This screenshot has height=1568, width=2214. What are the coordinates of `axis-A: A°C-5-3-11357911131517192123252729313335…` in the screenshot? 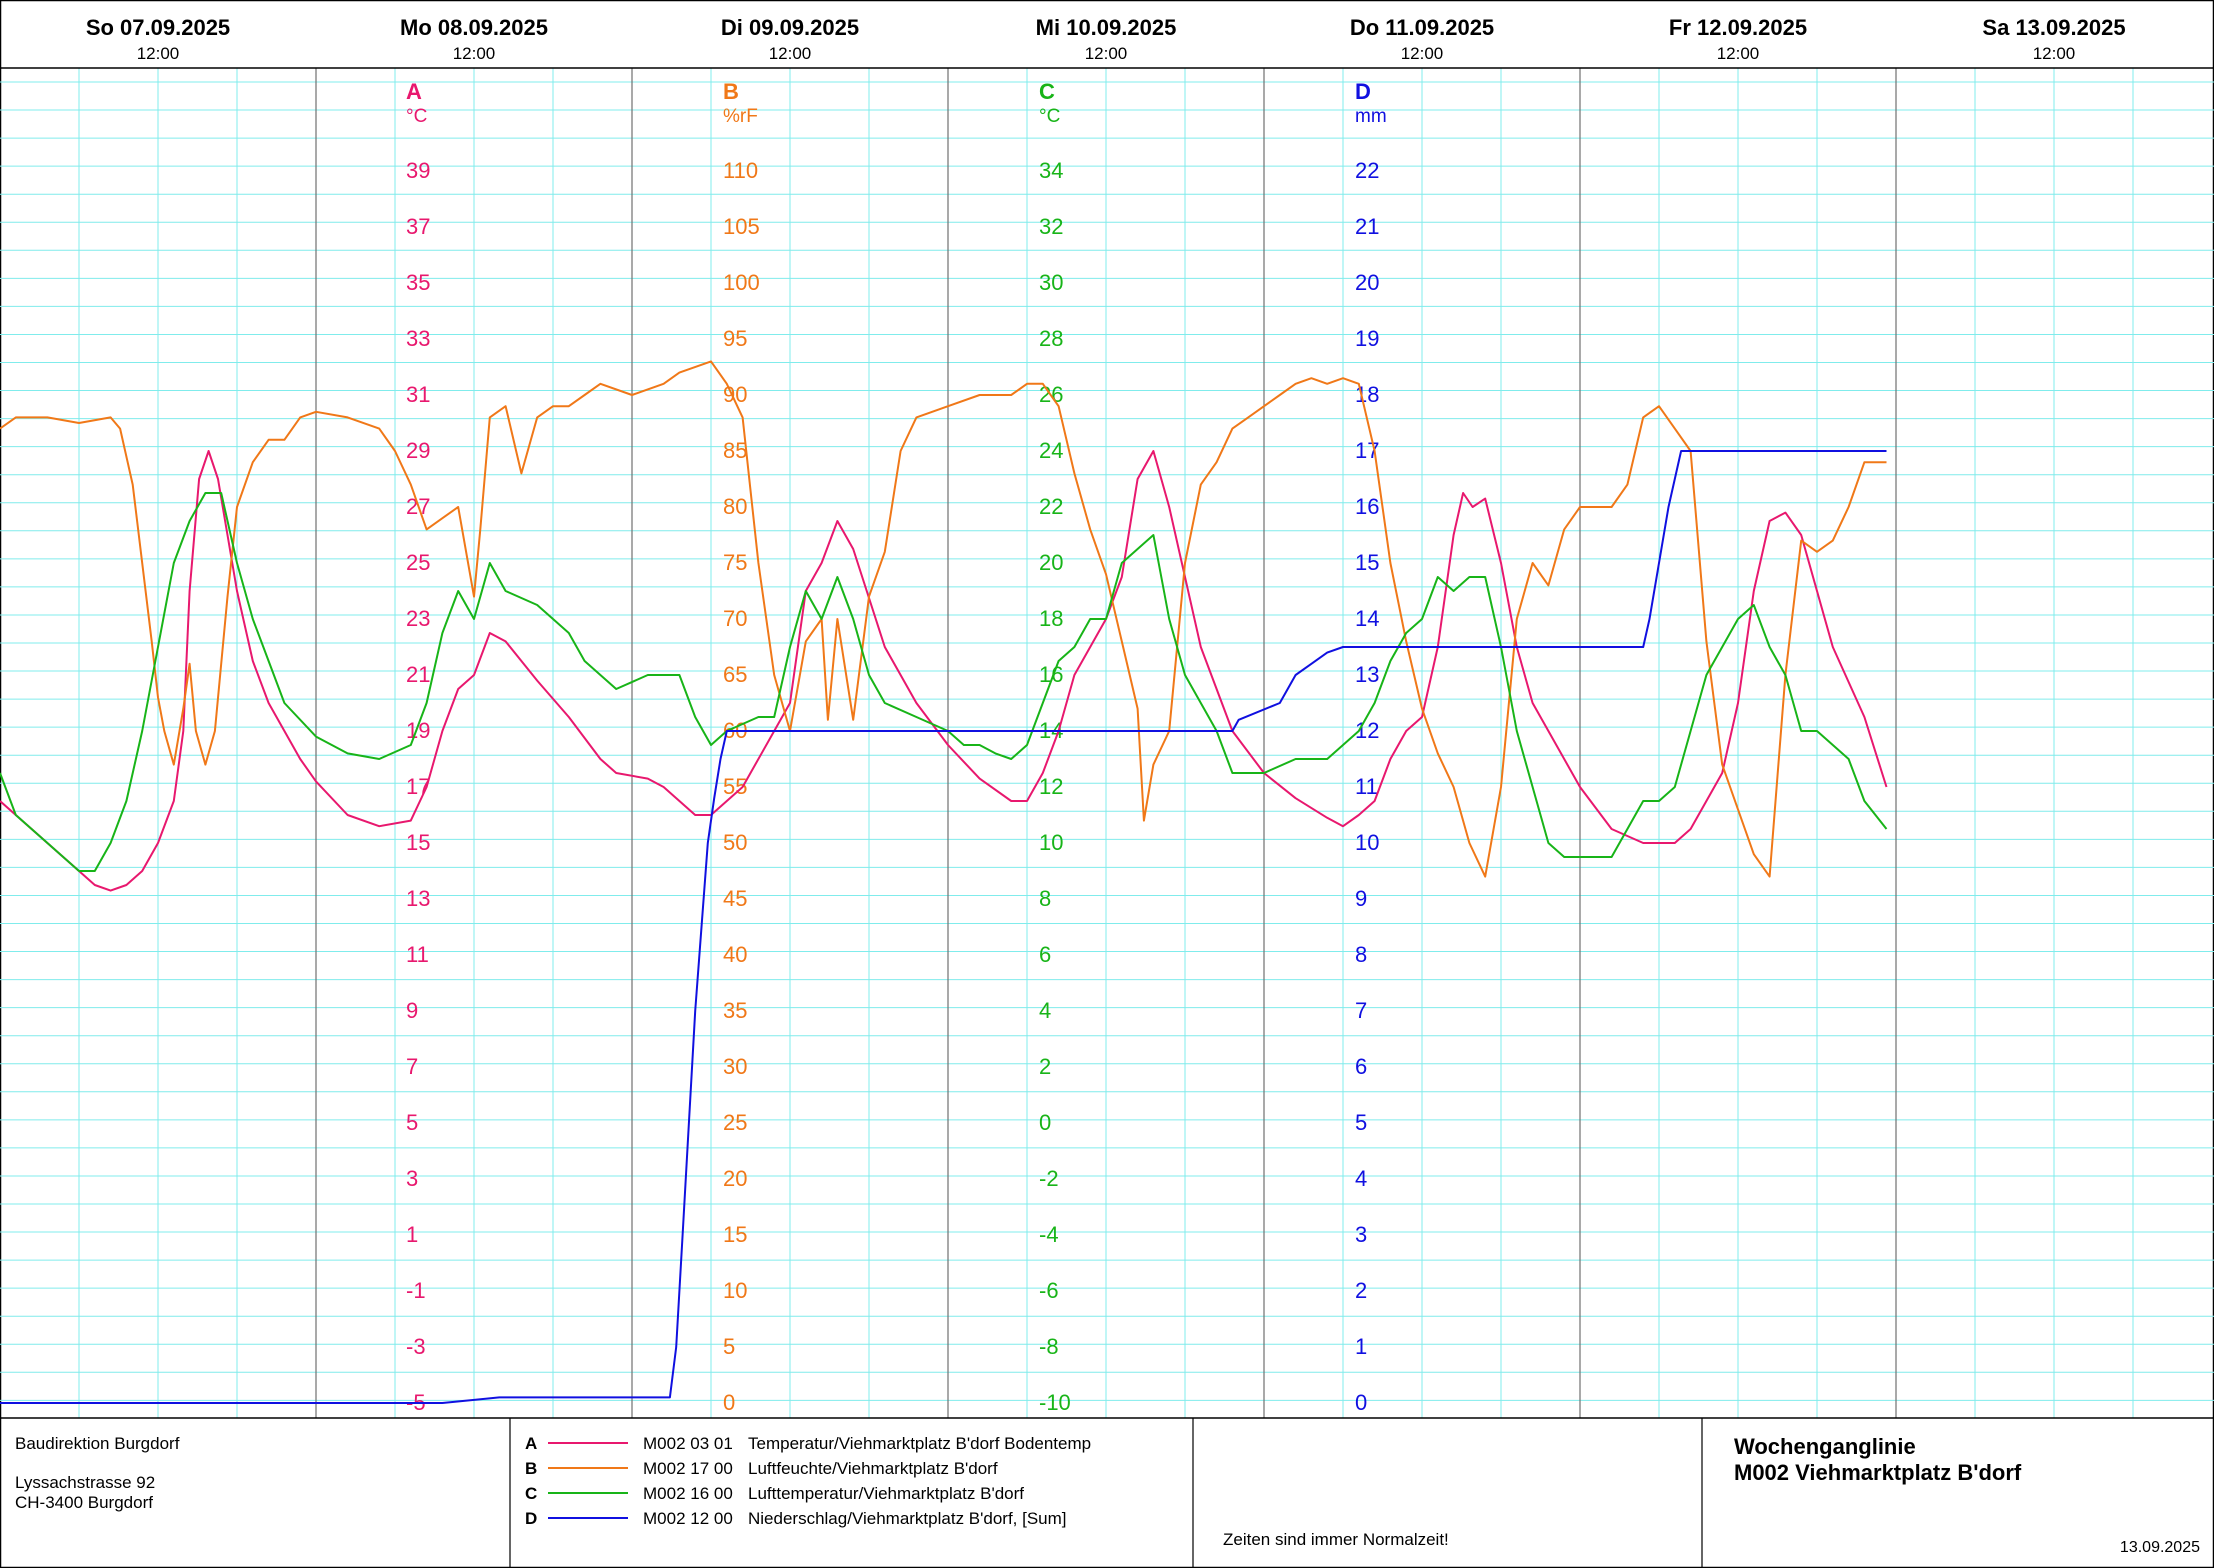 It's located at (418, 747).